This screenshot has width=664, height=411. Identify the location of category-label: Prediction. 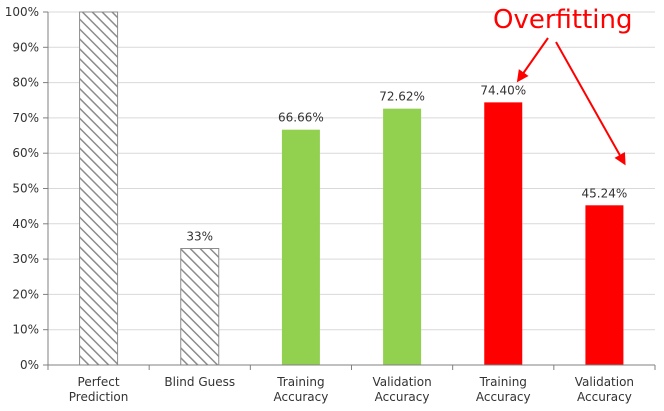
(99, 397).